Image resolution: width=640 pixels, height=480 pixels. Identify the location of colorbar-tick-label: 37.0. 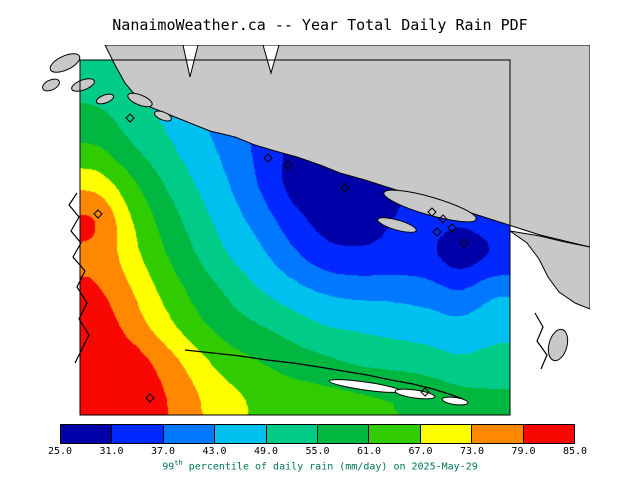
(163, 451).